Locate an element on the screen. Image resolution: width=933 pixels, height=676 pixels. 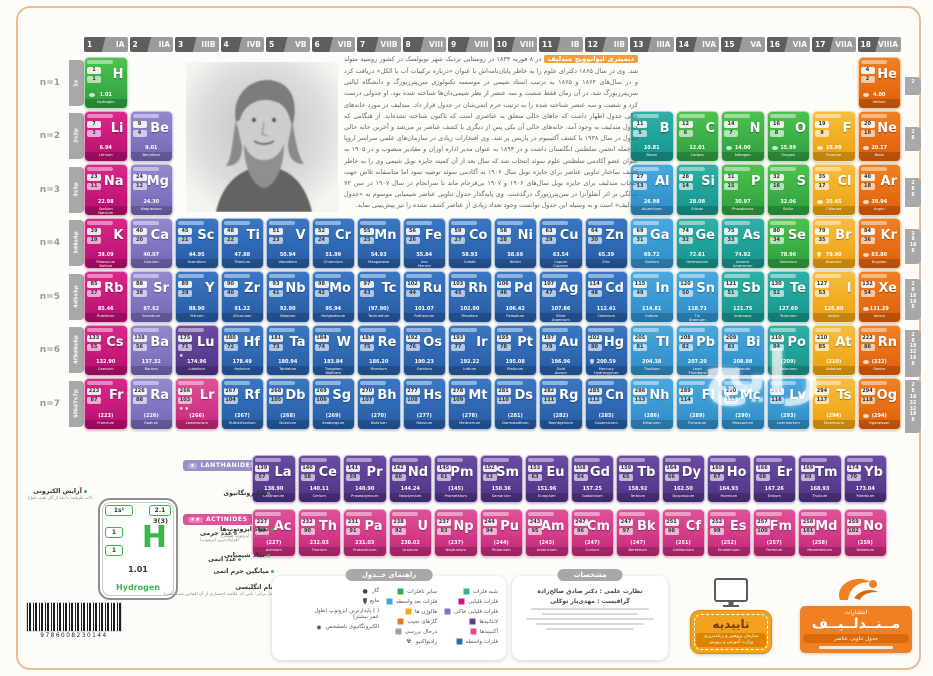
element-symbol: Sn is located at coordinates (705, 288).